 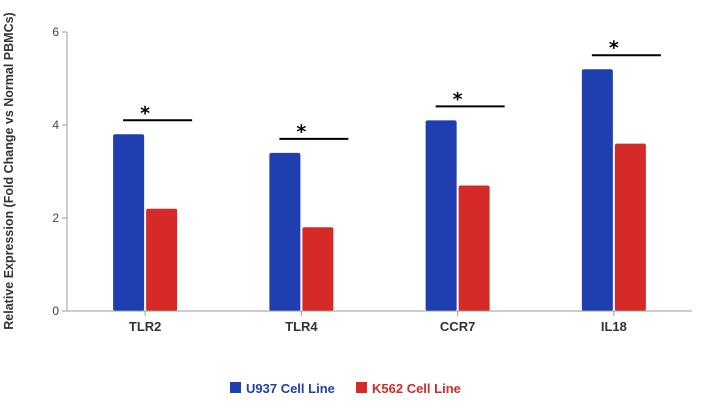 I want to click on x-axis: TLR2 TLR4 CCR7 IL18, so click(x=379, y=322).